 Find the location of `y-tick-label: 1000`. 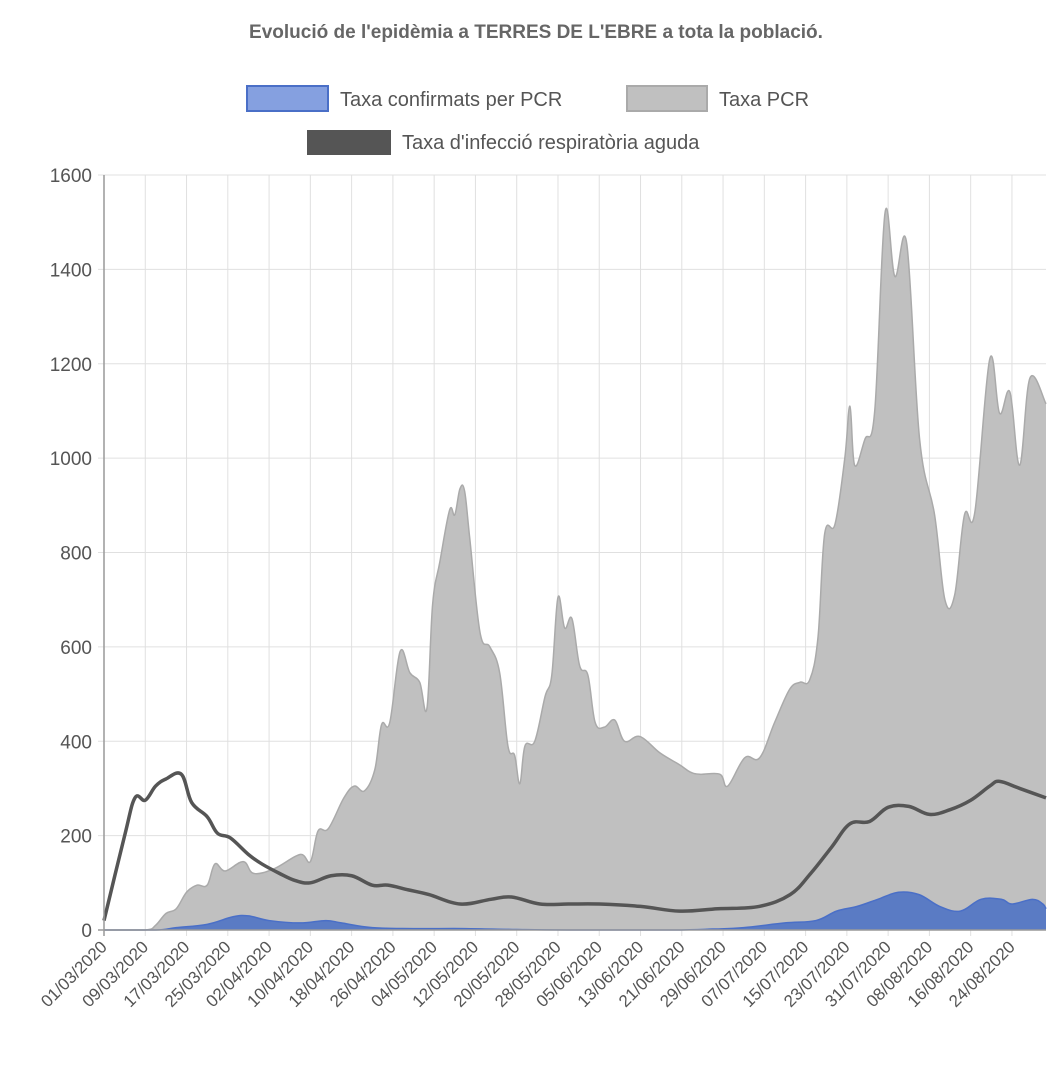

y-tick-label: 1000 is located at coordinates (71, 459).